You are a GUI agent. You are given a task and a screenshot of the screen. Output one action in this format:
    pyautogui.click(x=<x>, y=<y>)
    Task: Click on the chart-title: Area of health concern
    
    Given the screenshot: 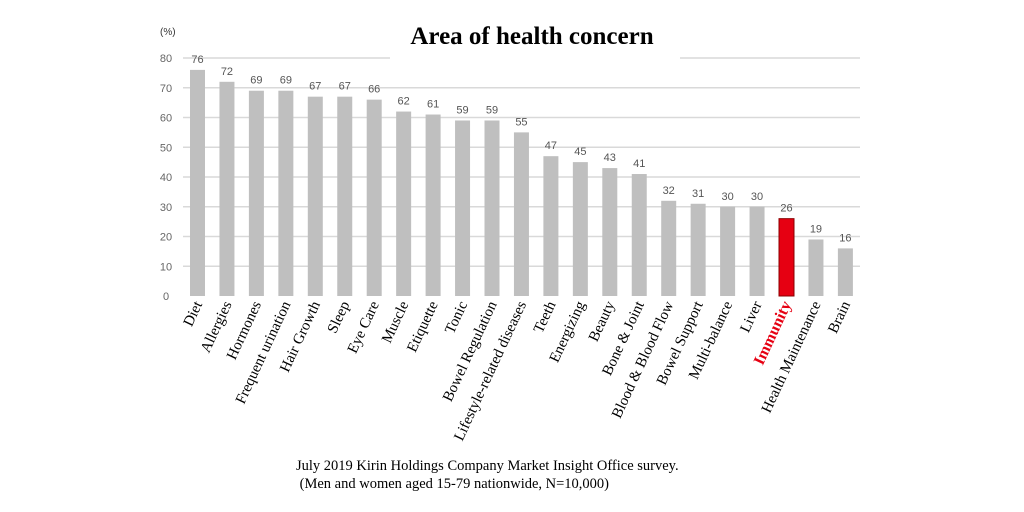 What is the action you would take?
    pyautogui.click(x=531, y=36)
    